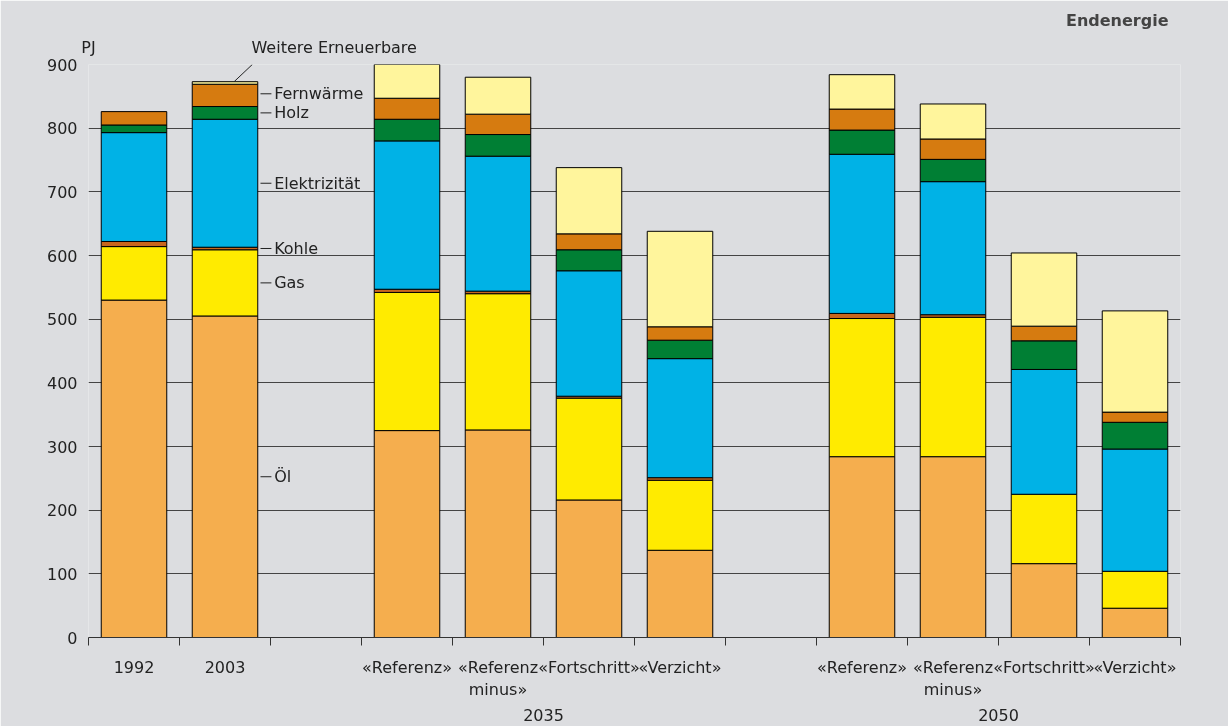 The image size is (1228, 726). What do you see at coordinates (62, 320) in the screenshot?
I see `y-tick-label: 500` at bounding box center [62, 320].